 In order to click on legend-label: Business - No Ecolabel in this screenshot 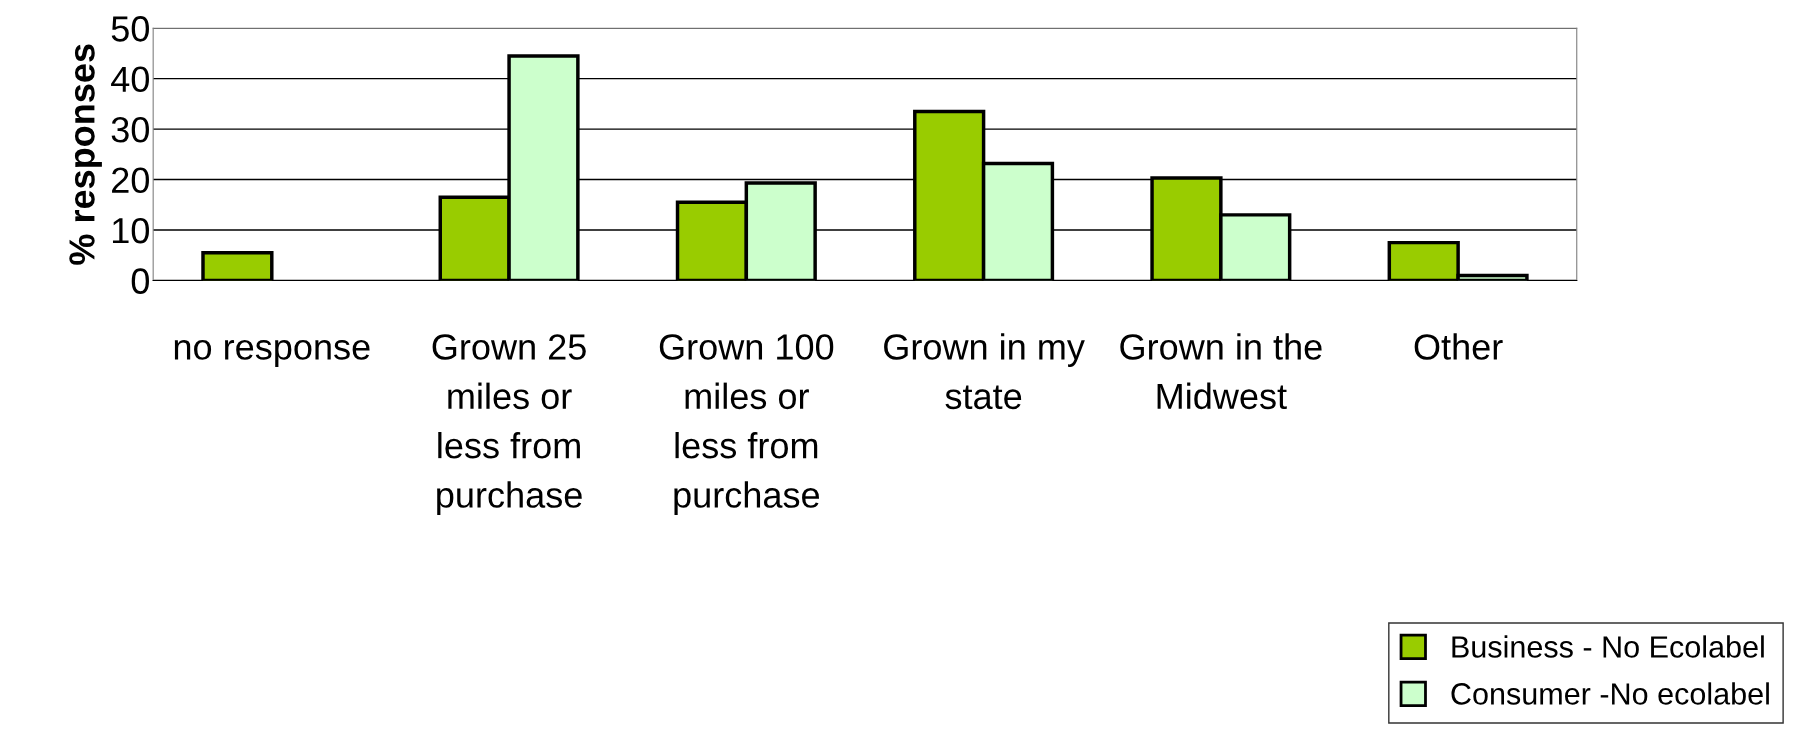, I will do `click(1608, 646)`.